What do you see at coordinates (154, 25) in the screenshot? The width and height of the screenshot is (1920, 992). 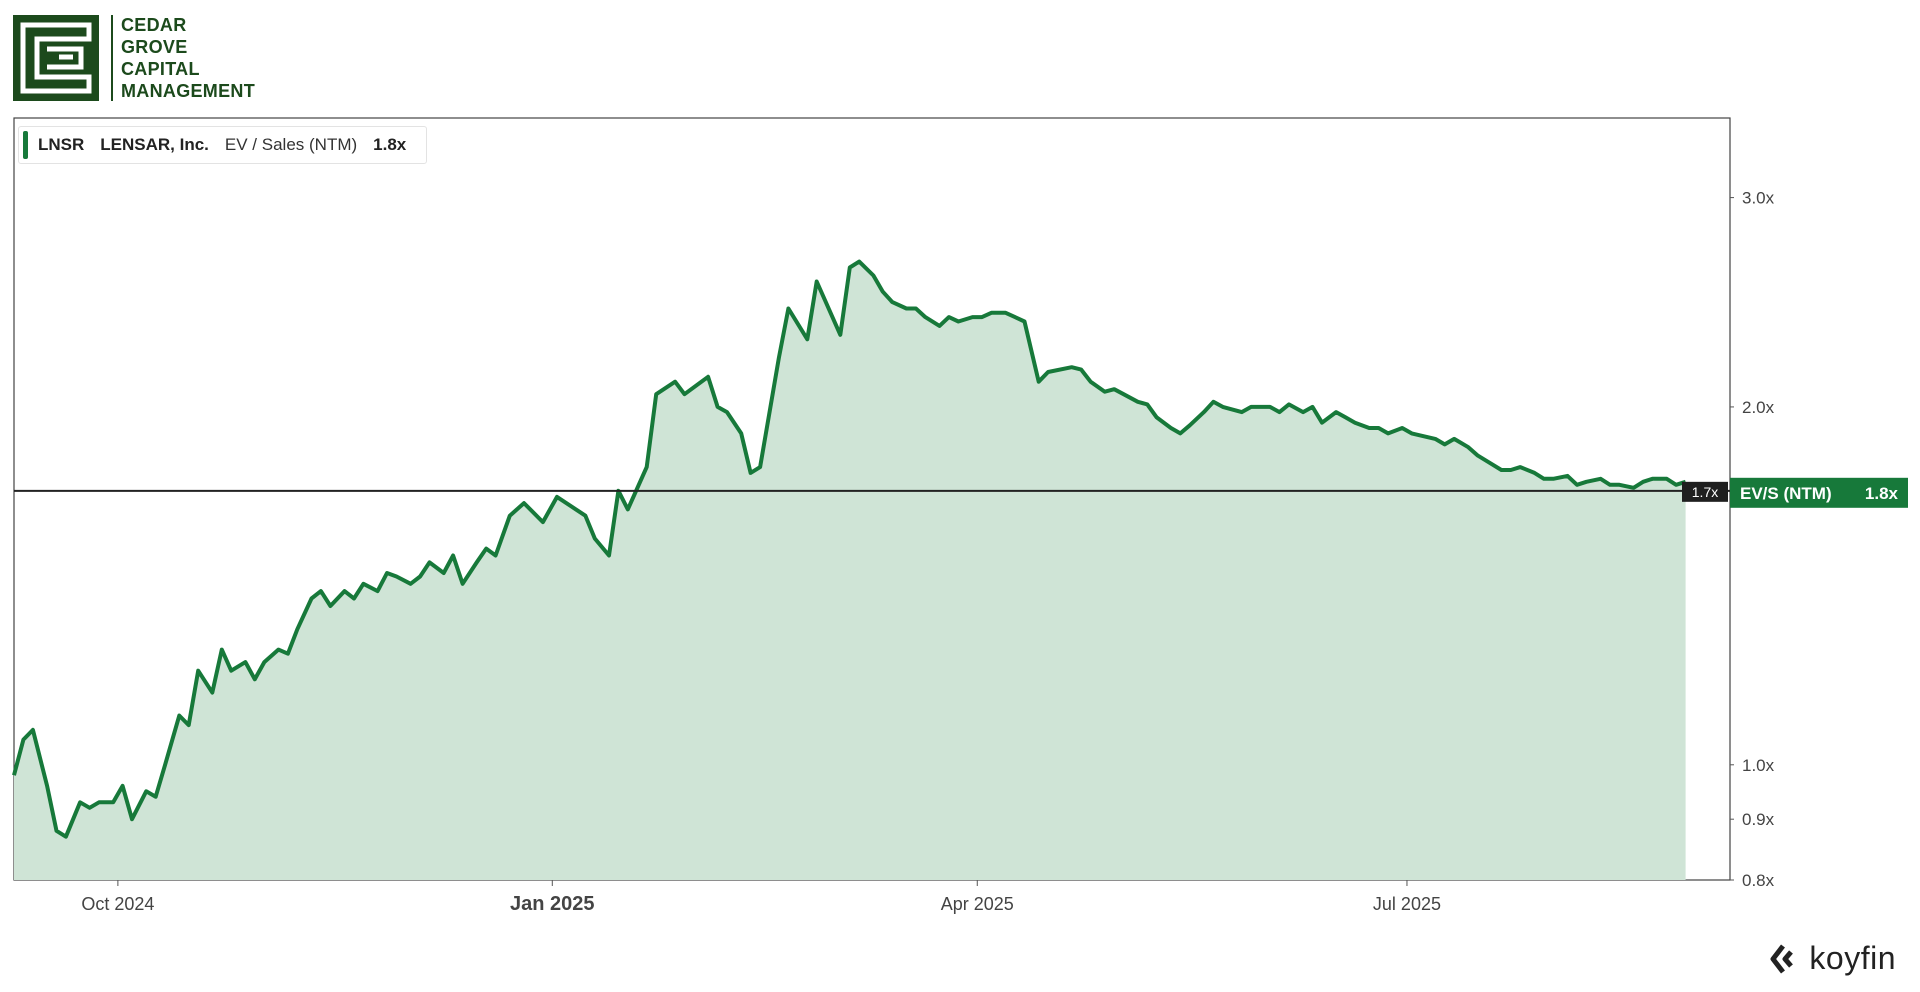 I see `logo-line-1: CEDAR` at bounding box center [154, 25].